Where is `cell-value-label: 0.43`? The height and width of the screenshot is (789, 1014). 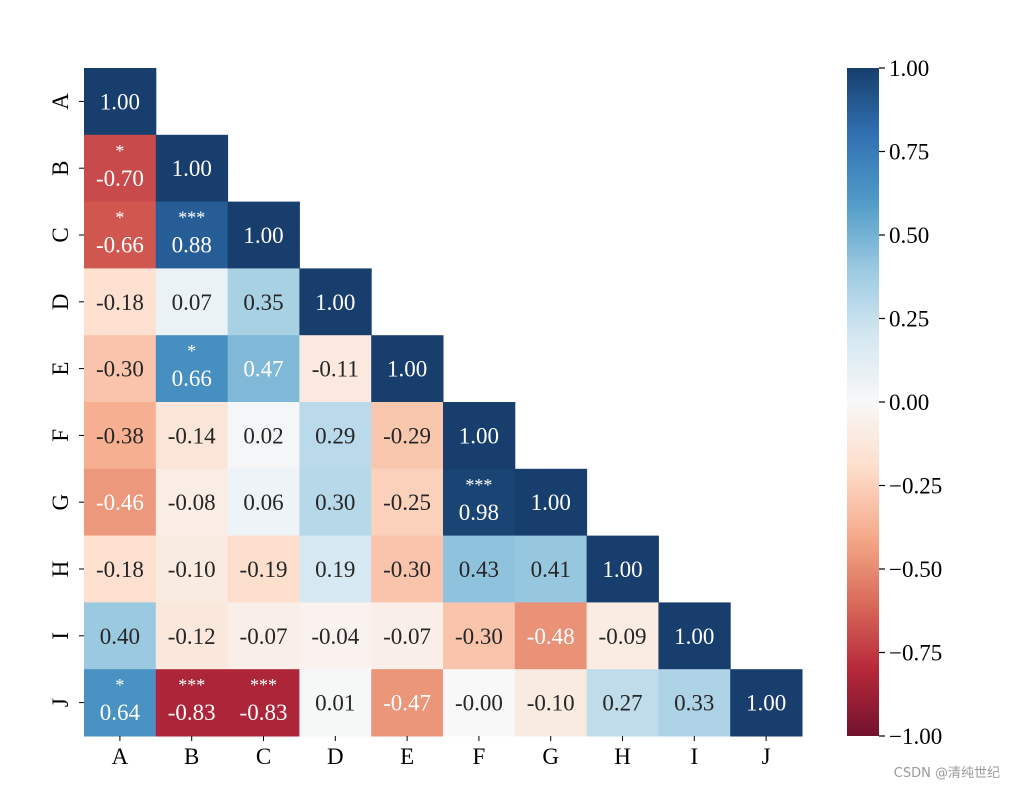
cell-value-label: 0.43 is located at coordinates (479, 569).